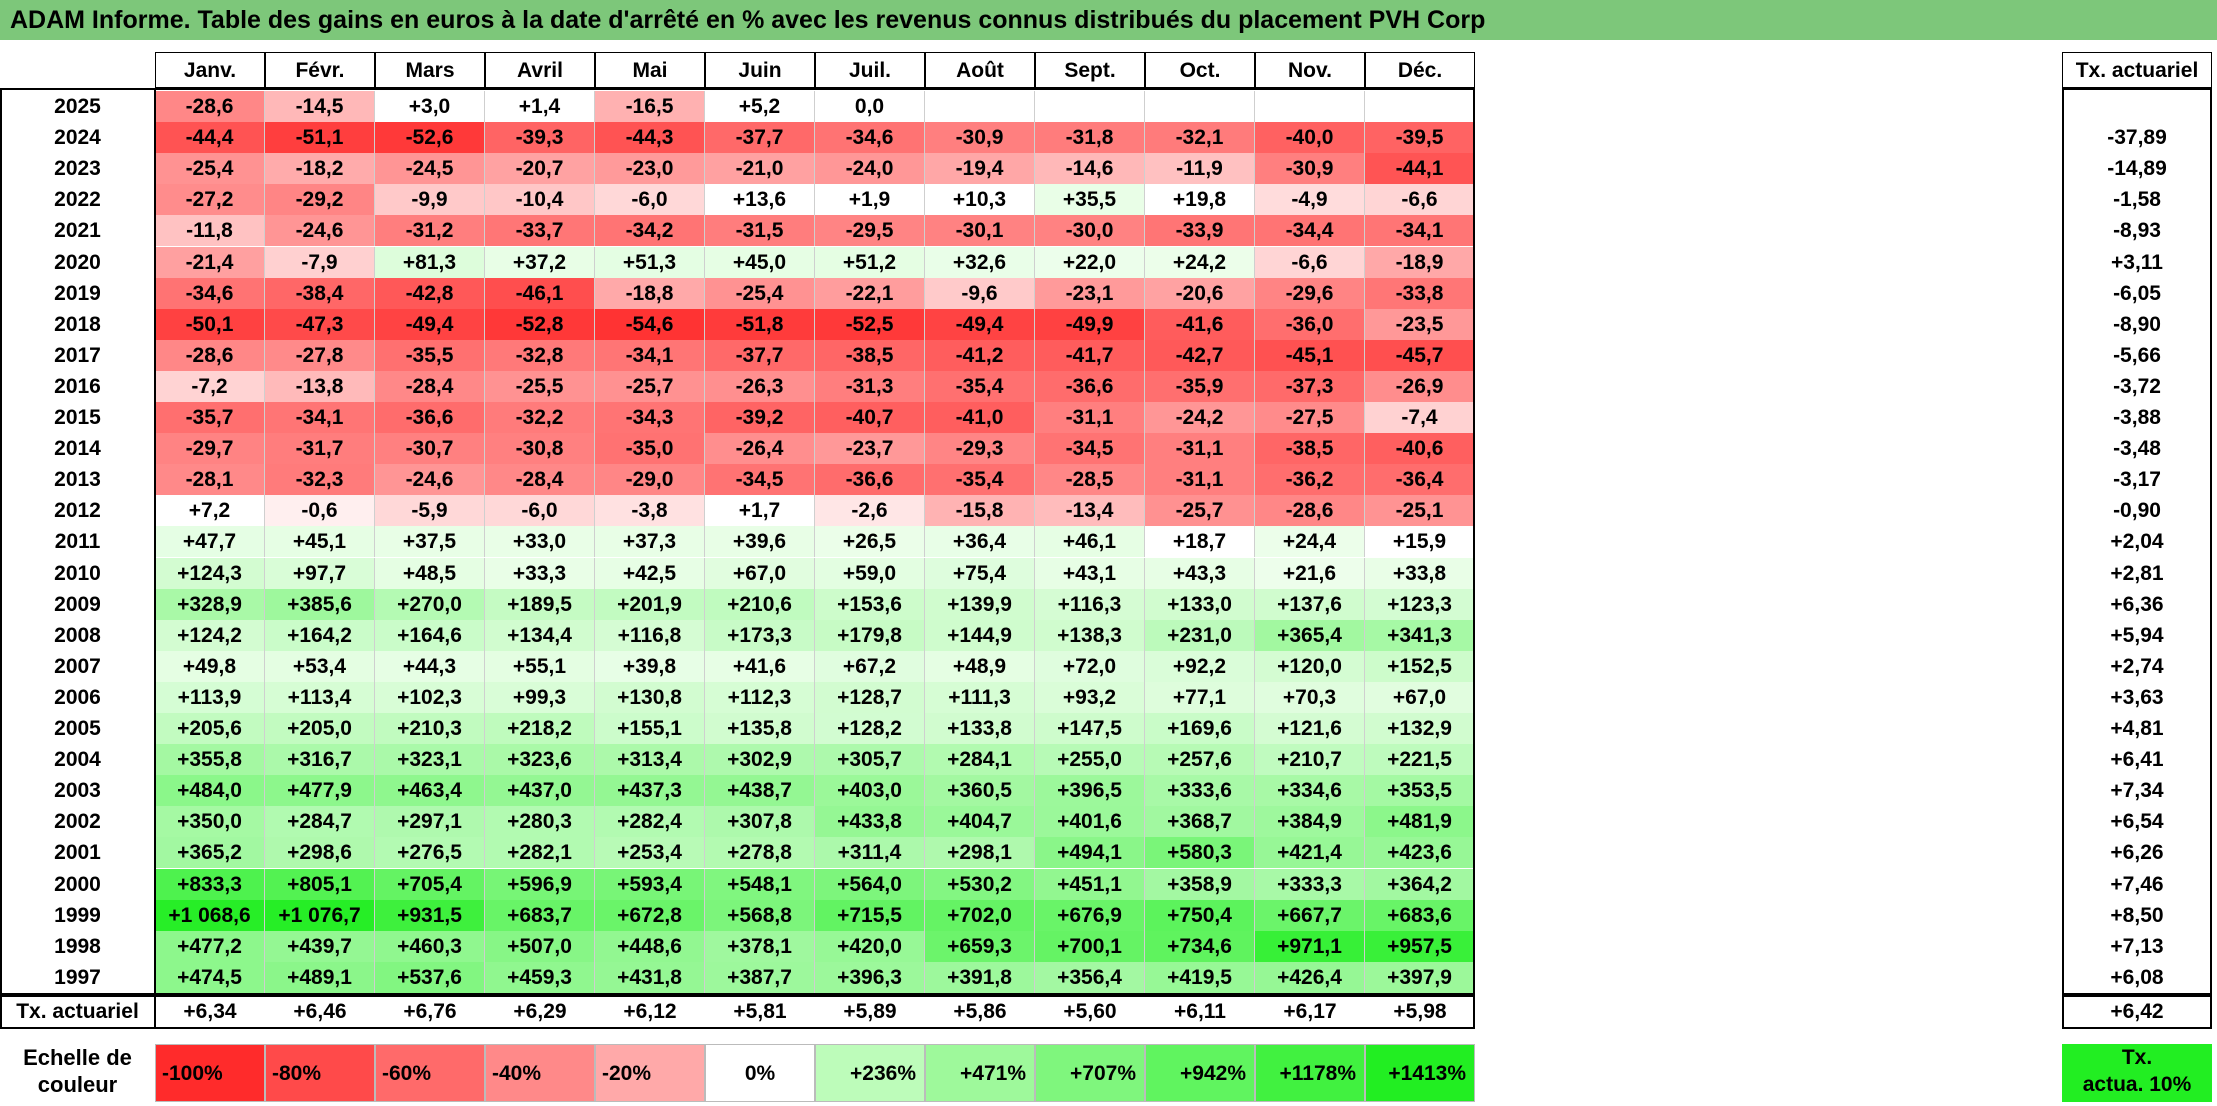  What do you see at coordinates (1090, 729) in the screenshot?
I see `heatmap-cell: +147,5` at bounding box center [1090, 729].